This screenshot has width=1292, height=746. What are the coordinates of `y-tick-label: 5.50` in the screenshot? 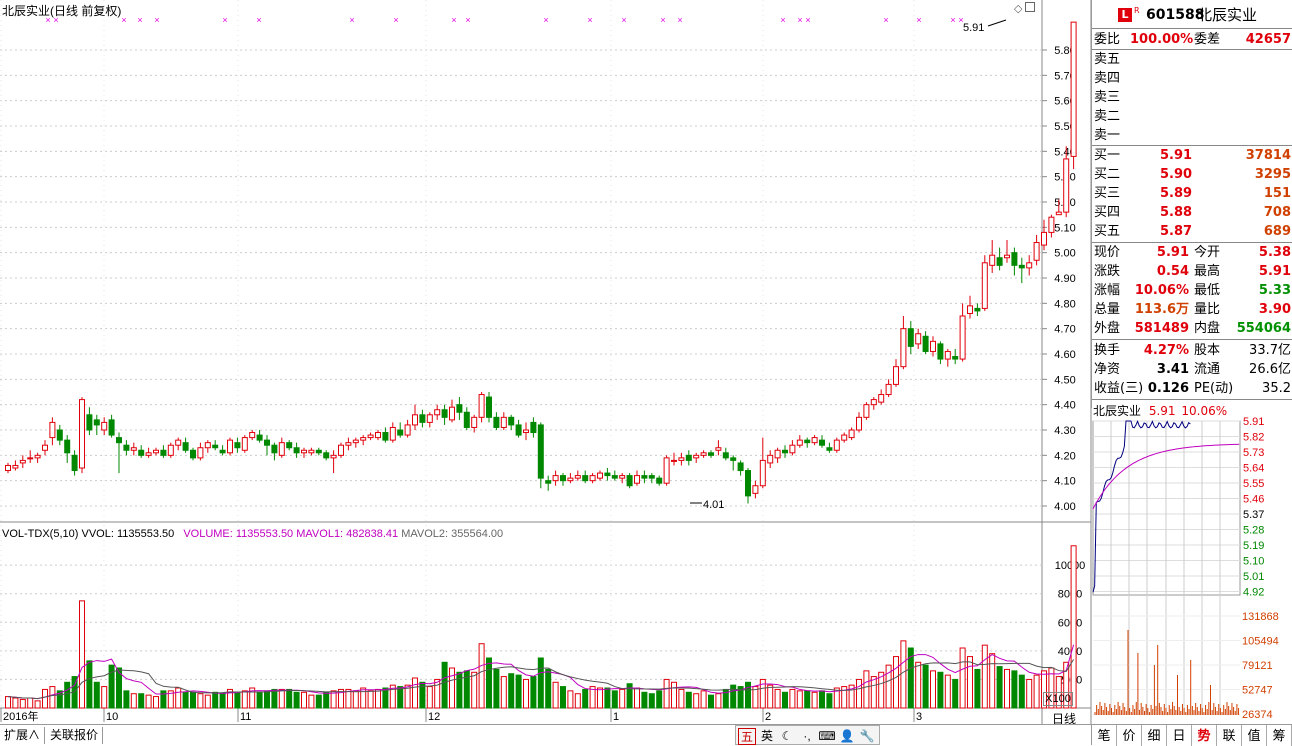 It's located at (1064, 127).